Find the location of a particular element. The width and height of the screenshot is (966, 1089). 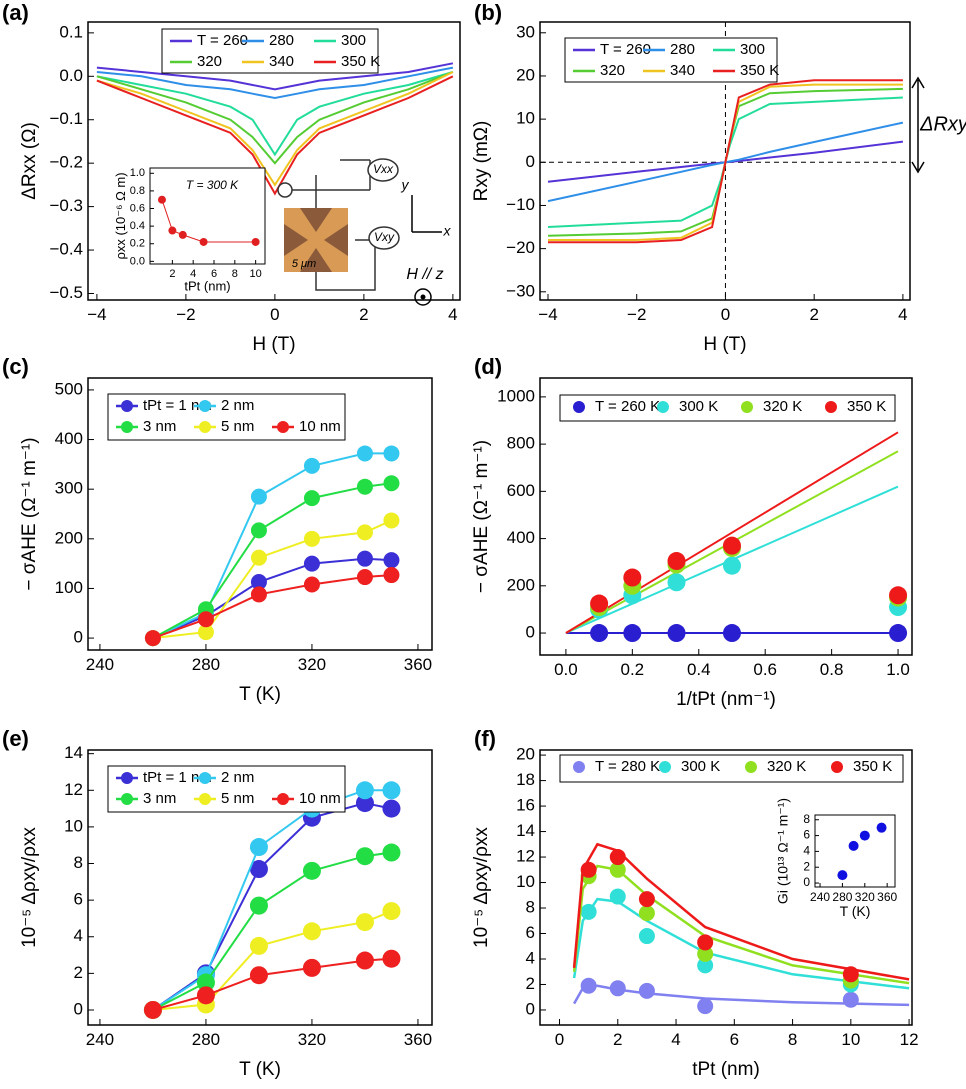

y-tick-label: −0.2 is located at coordinates (66, 162).